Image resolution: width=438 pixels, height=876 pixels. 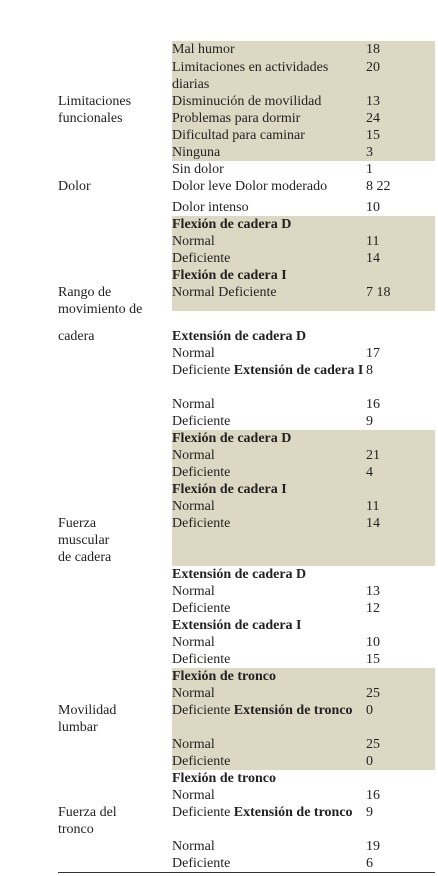 I want to click on value: 12, so click(x=400, y=608).